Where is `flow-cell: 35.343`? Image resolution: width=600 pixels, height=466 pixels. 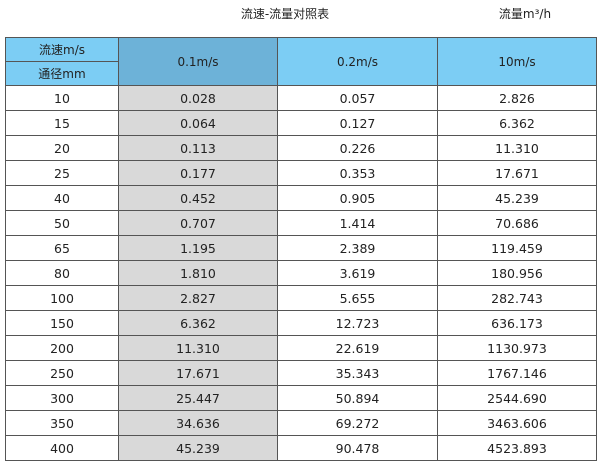
flow-cell: 35.343 is located at coordinates (357, 373).